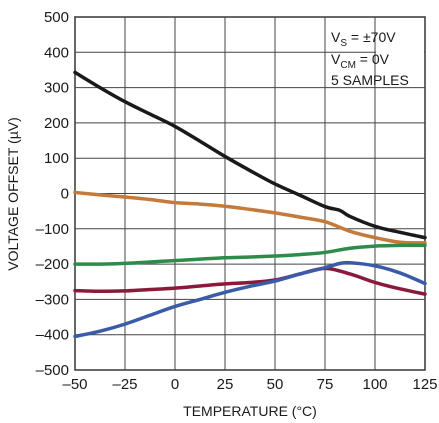 The width and height of the screenshot is (439, 423). Describe the element at coordinates (374, 384) in the screenshot. I see `x-tick-label: 100` at that location.